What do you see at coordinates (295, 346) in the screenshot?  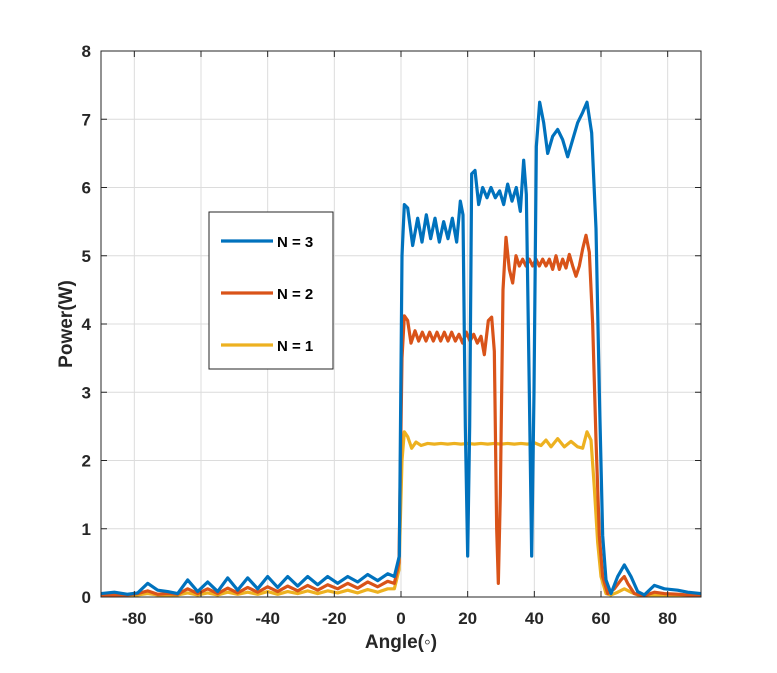 I see `legend-label: N = 1` at bounding box center [295, 346].